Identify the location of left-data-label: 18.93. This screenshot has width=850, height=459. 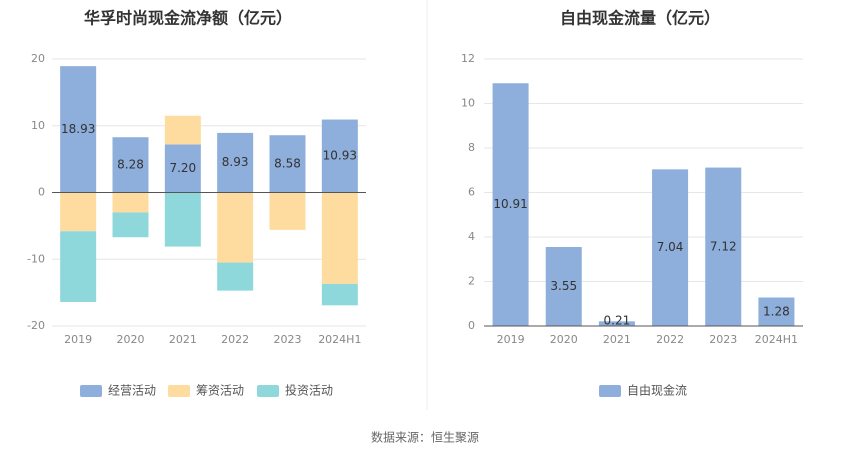
(78, 129).